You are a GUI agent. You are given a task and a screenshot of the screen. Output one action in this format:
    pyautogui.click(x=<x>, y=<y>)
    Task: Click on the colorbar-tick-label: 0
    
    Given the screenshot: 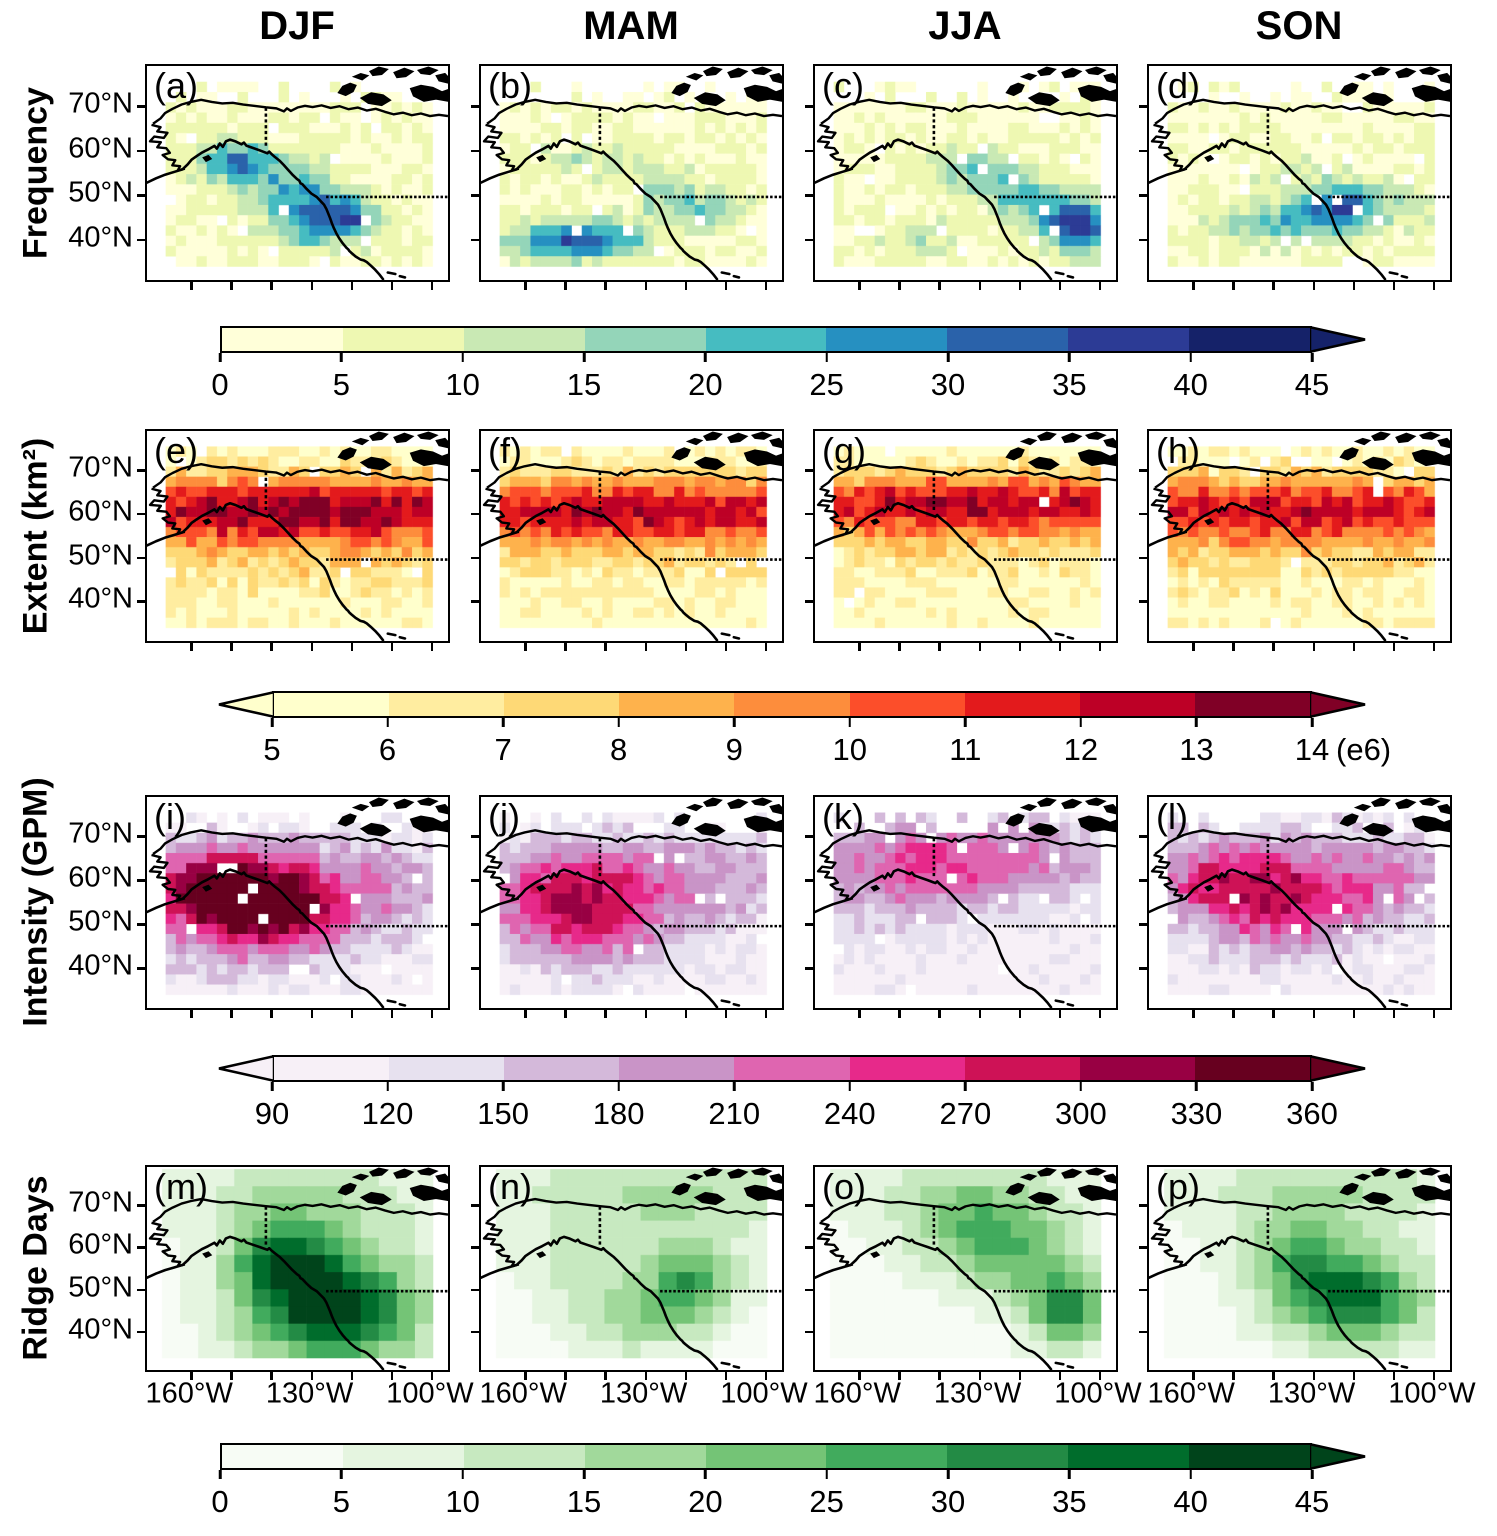 What is the action you would take?
    pyautogui.click(x=220, y=384)
    